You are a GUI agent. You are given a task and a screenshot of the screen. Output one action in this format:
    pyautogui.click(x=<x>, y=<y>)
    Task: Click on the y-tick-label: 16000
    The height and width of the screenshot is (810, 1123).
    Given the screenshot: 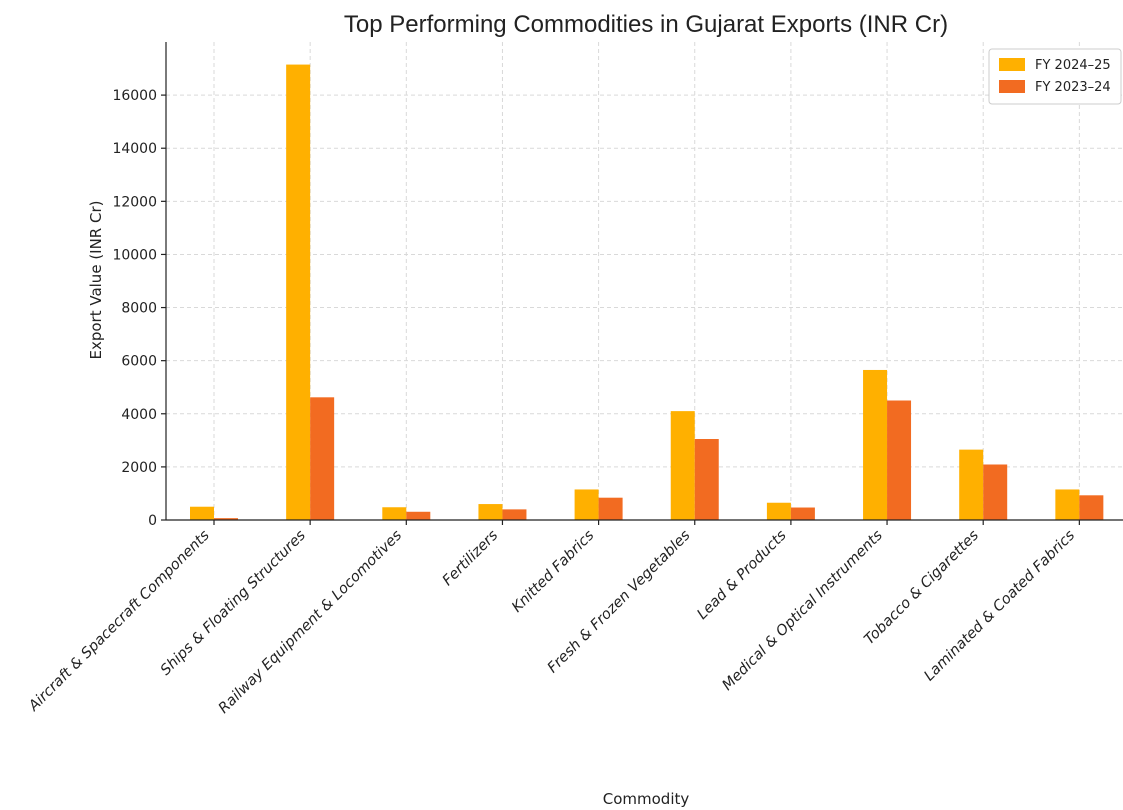 What is the action you would take?
    pyautogui.click(x=134, y=96)
    